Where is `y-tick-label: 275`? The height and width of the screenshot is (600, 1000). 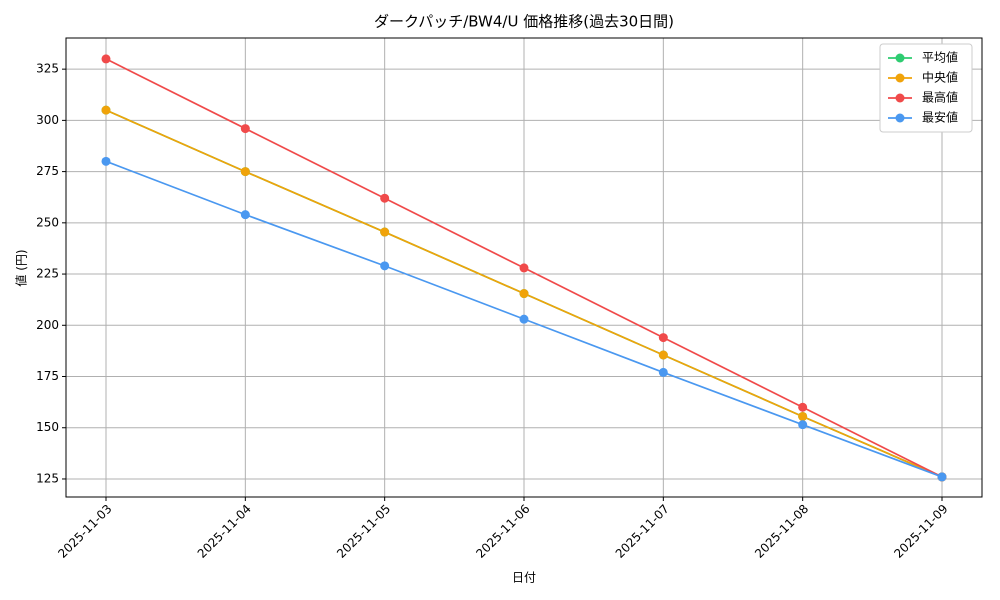
y-tick-label: 275 is located at coordinates (47, 171).